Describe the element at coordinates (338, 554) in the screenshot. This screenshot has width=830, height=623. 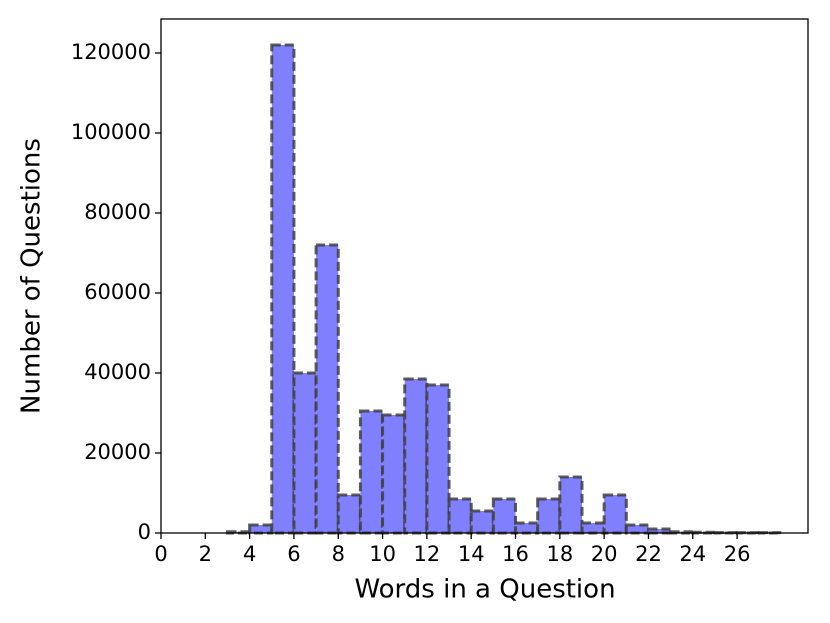
I see `x-tick-label: 8` at that location.